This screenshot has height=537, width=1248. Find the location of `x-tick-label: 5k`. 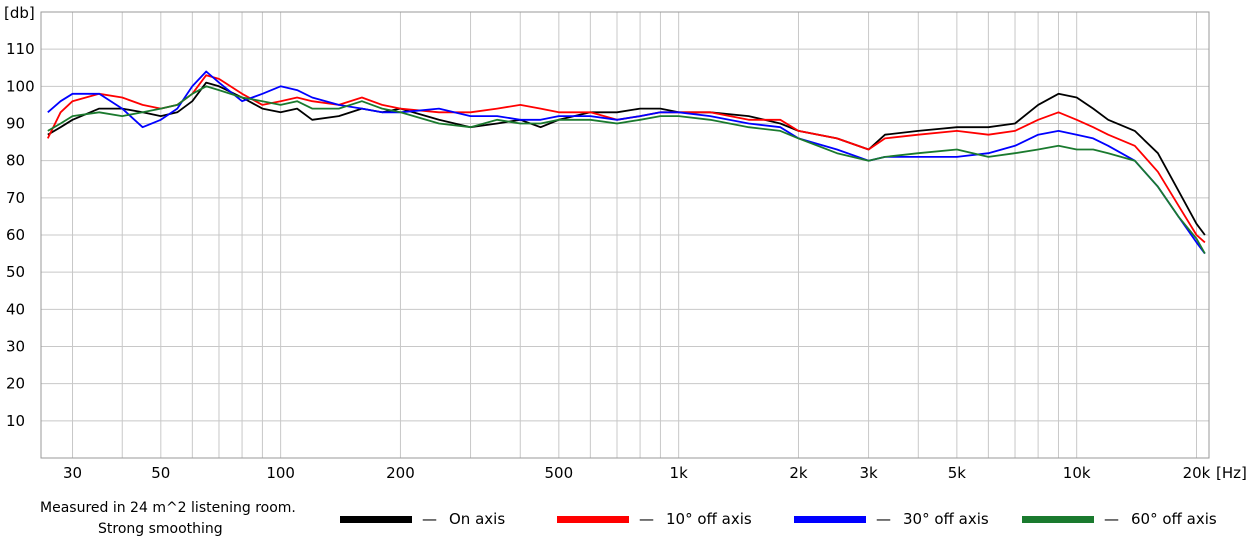

x-tick-label: 5k is located at coordinates (957, 473).